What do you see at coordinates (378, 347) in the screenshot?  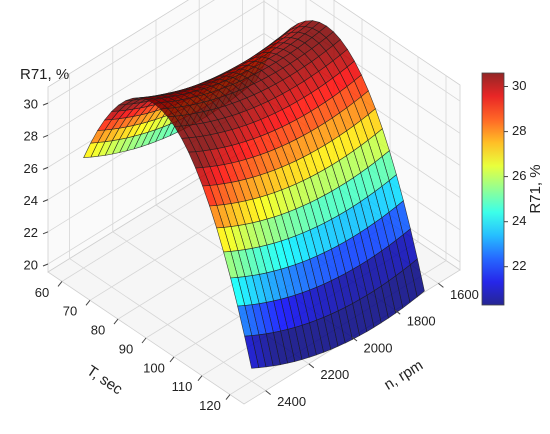 I see `y-tick-label: 2000` at bounding box center [378, 347].